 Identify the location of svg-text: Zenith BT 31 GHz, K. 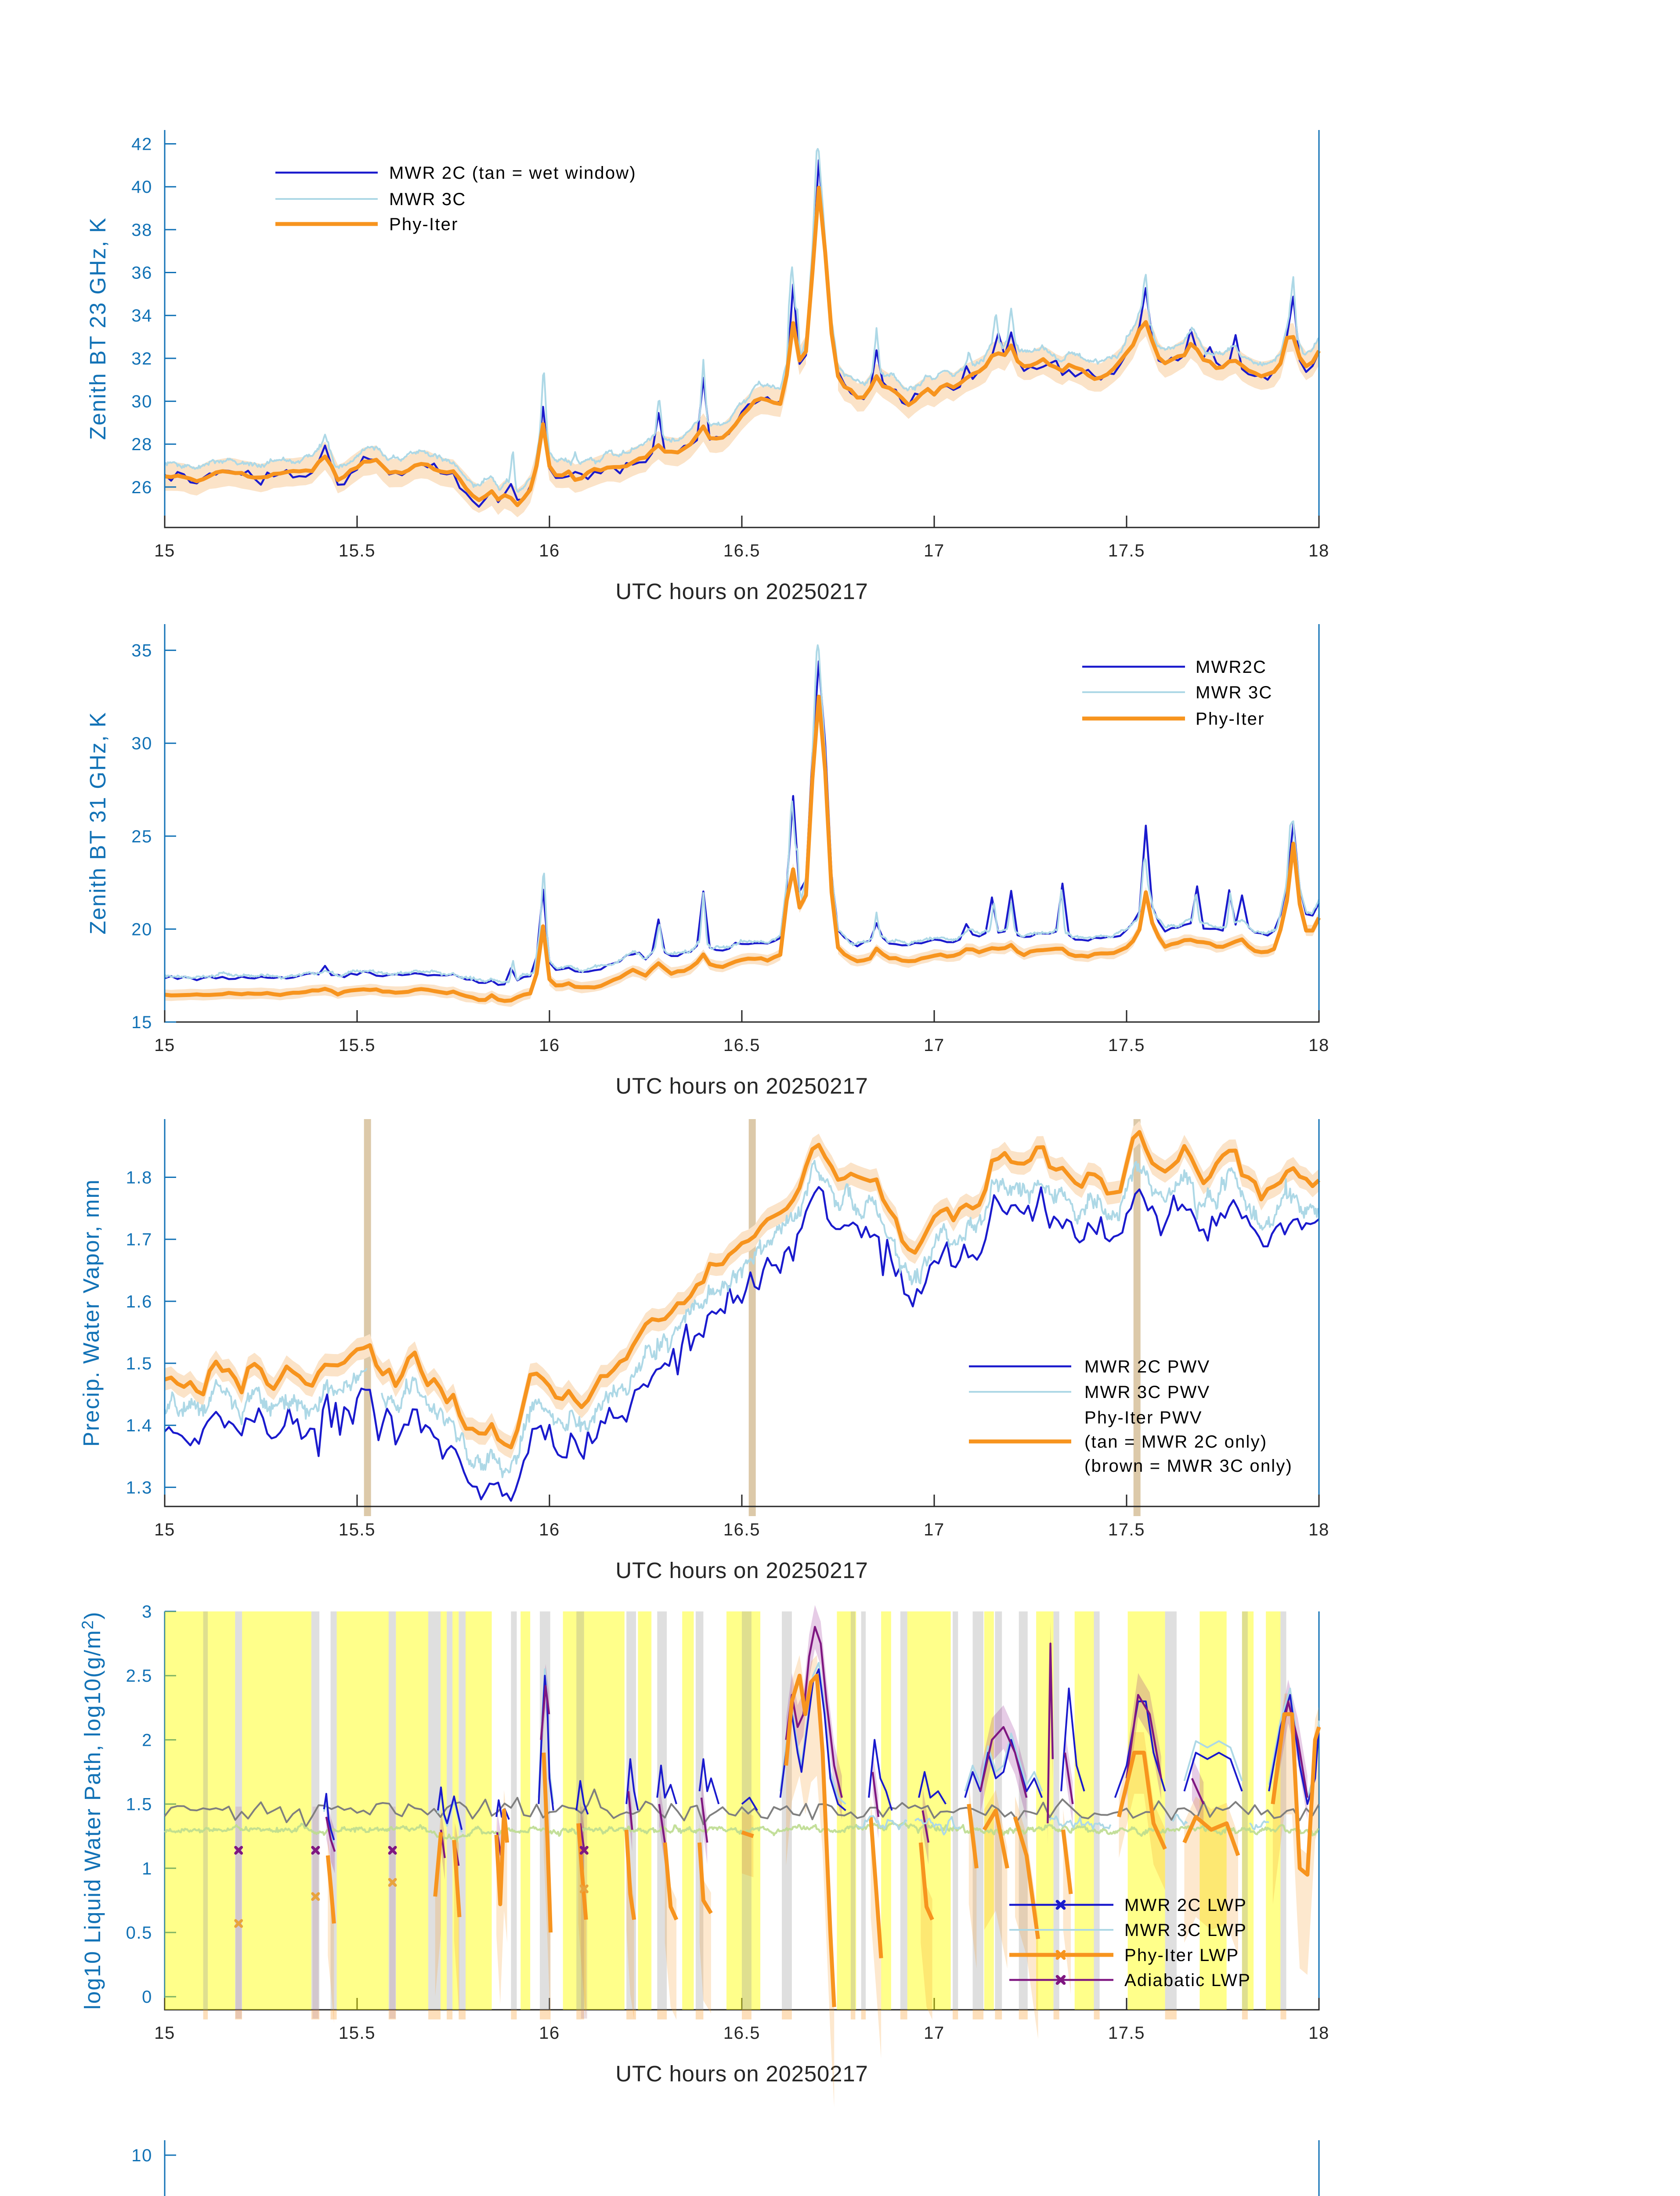
(98, 824).